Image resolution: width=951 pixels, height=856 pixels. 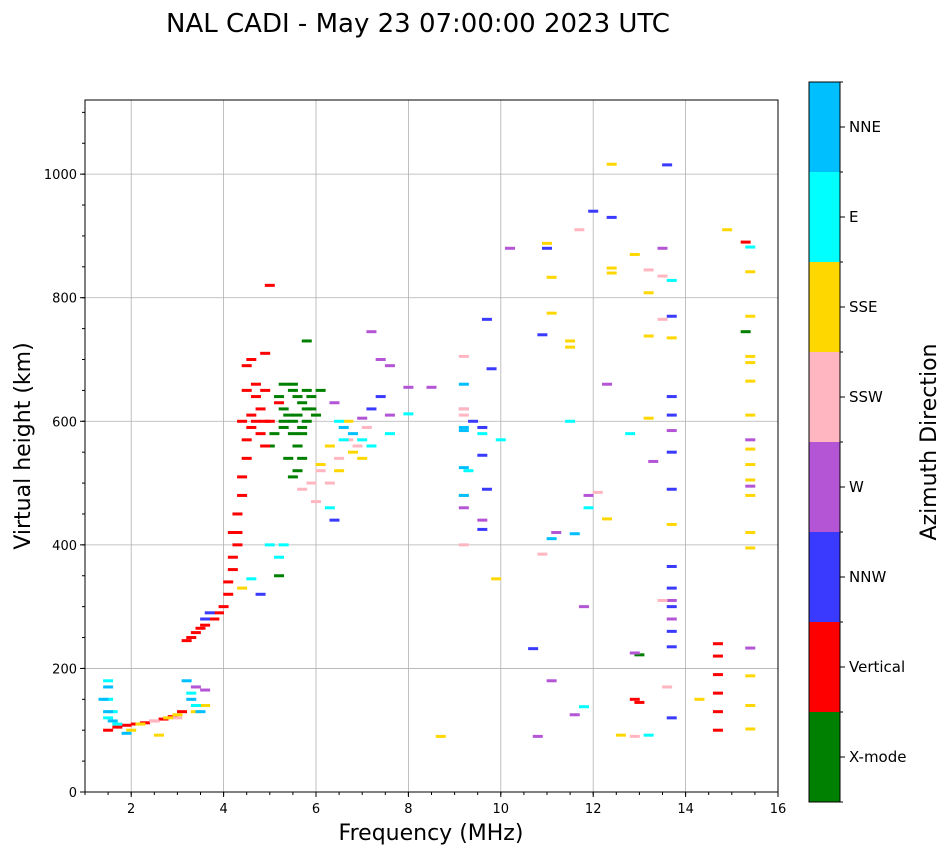 I want to click on y-tick-label: 0, so click(x=73, y=793).